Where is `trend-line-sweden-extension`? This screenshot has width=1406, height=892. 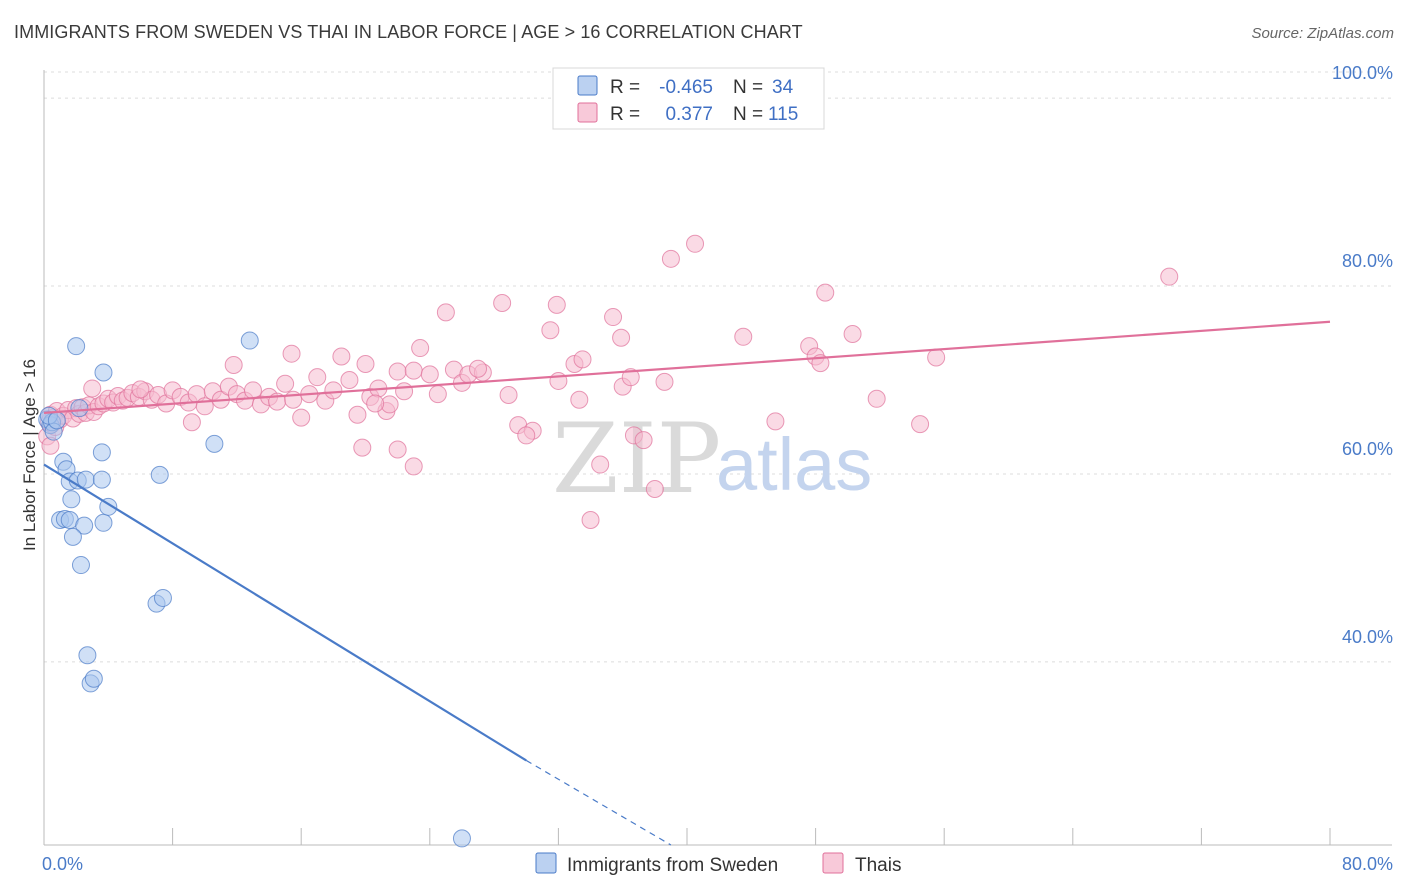 trend-line-sweden-extension is located at coordinates (598, 802).